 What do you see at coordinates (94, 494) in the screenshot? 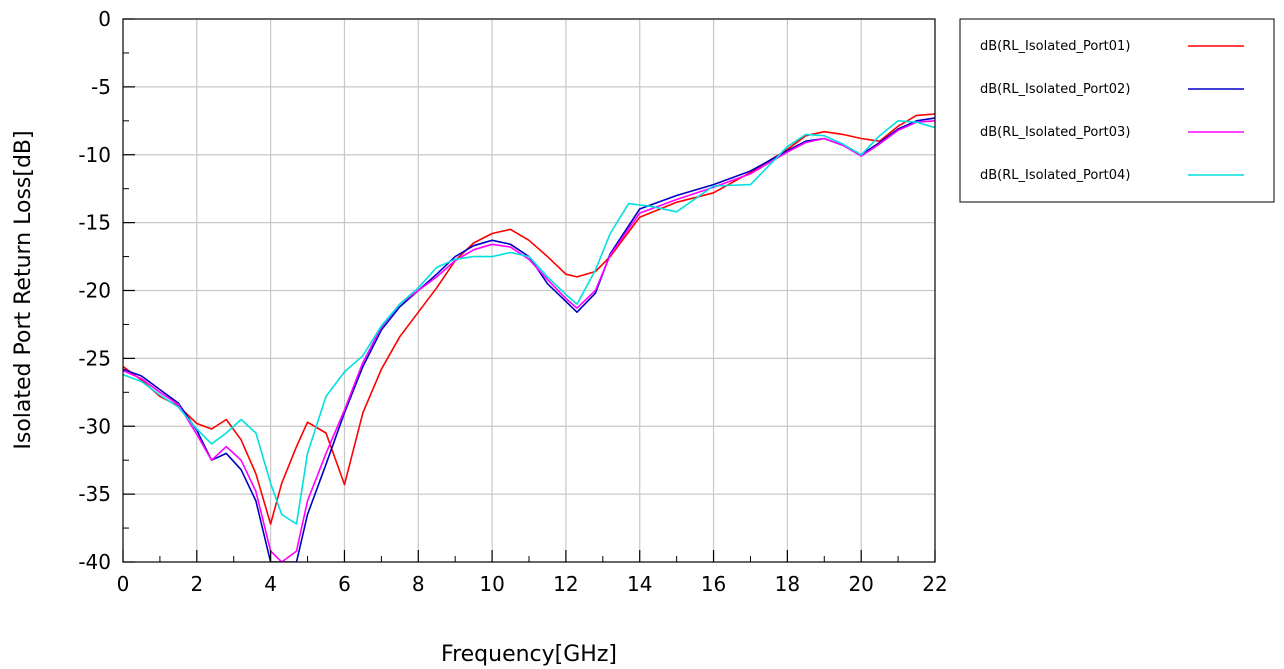
I see `y-tick-label: -35` at bounding box center [94, 494].